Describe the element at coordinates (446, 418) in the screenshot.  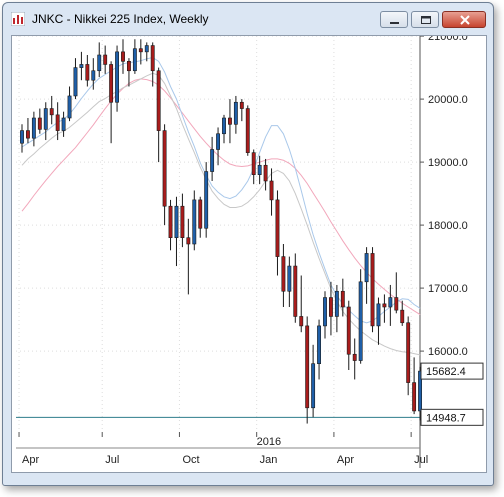
I see `marker-price-label: 14948.7` at that location.